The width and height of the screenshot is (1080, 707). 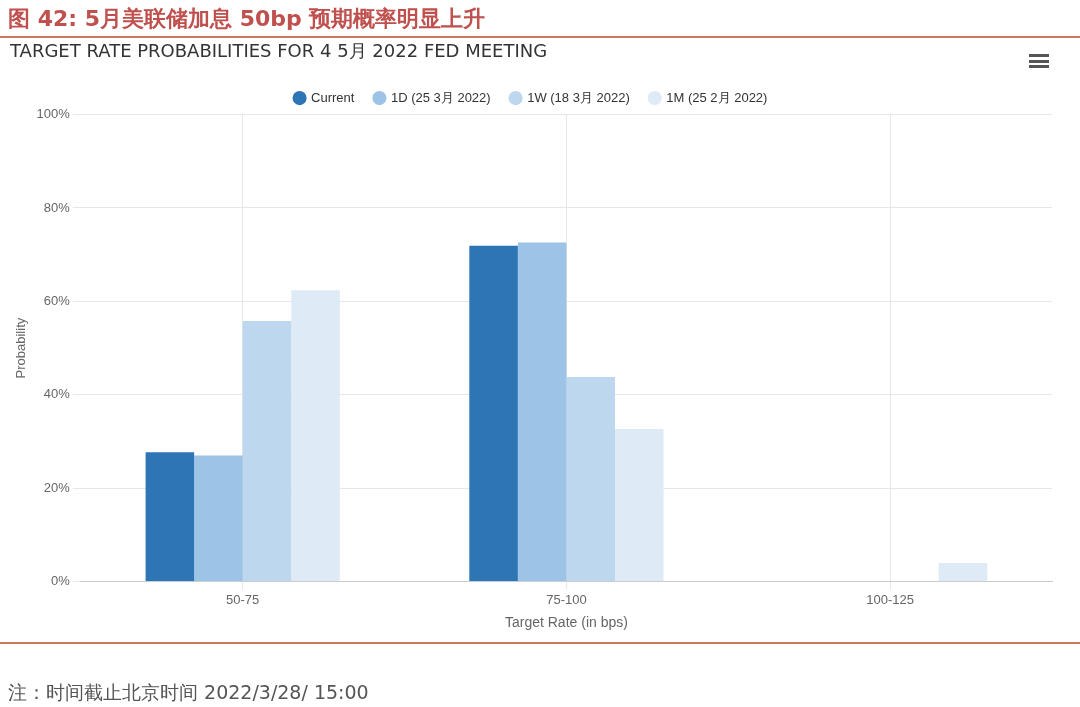 What do you see at coordinates (21, 348) in the screenshot?
I see `y-axis-title: Probability` at bounding box center [21, 348].